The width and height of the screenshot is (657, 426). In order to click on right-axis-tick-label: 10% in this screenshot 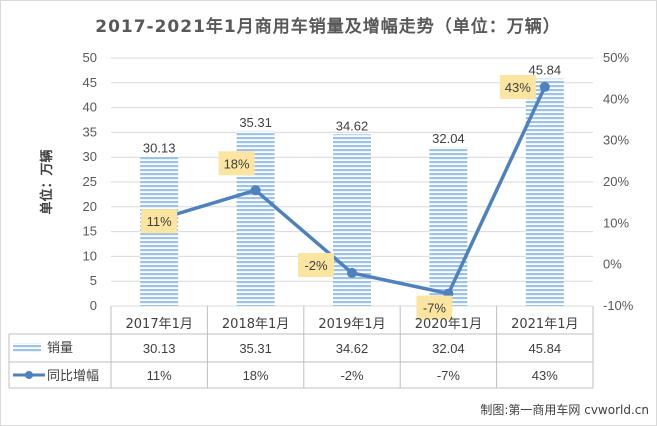, I will do `click(616, 222)`.